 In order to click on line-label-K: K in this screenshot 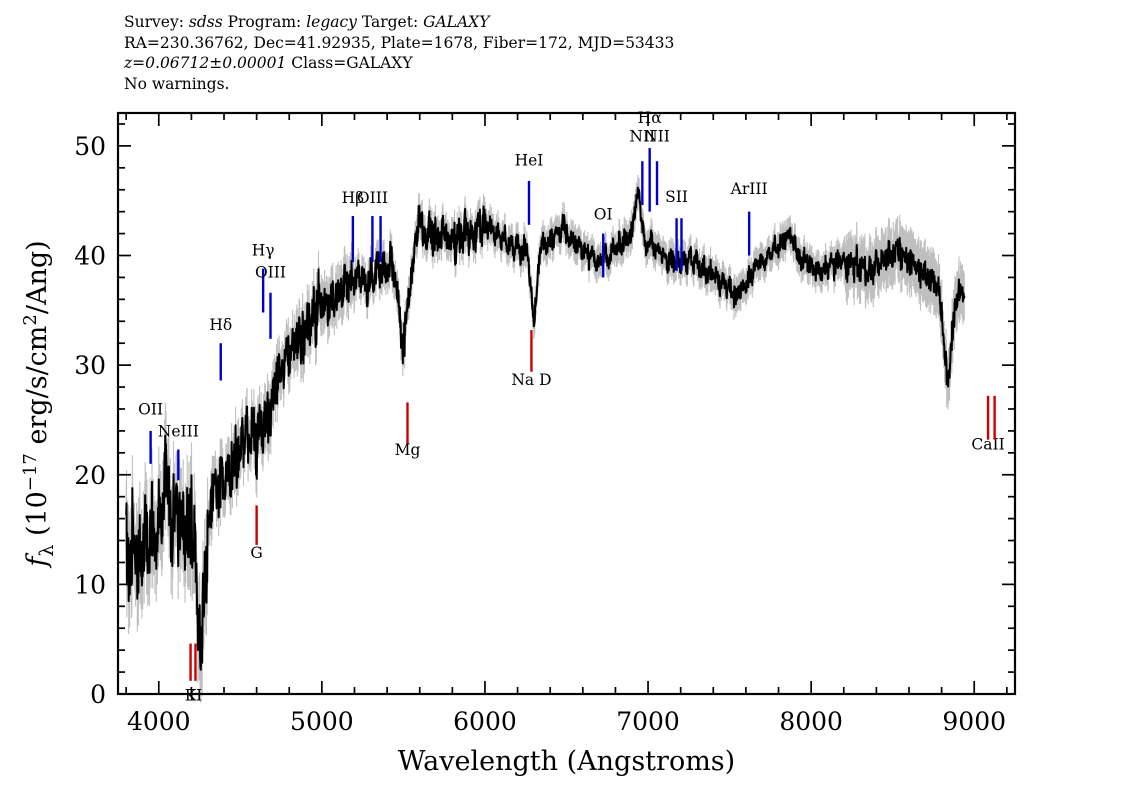, I will do `click(191, 696)`.